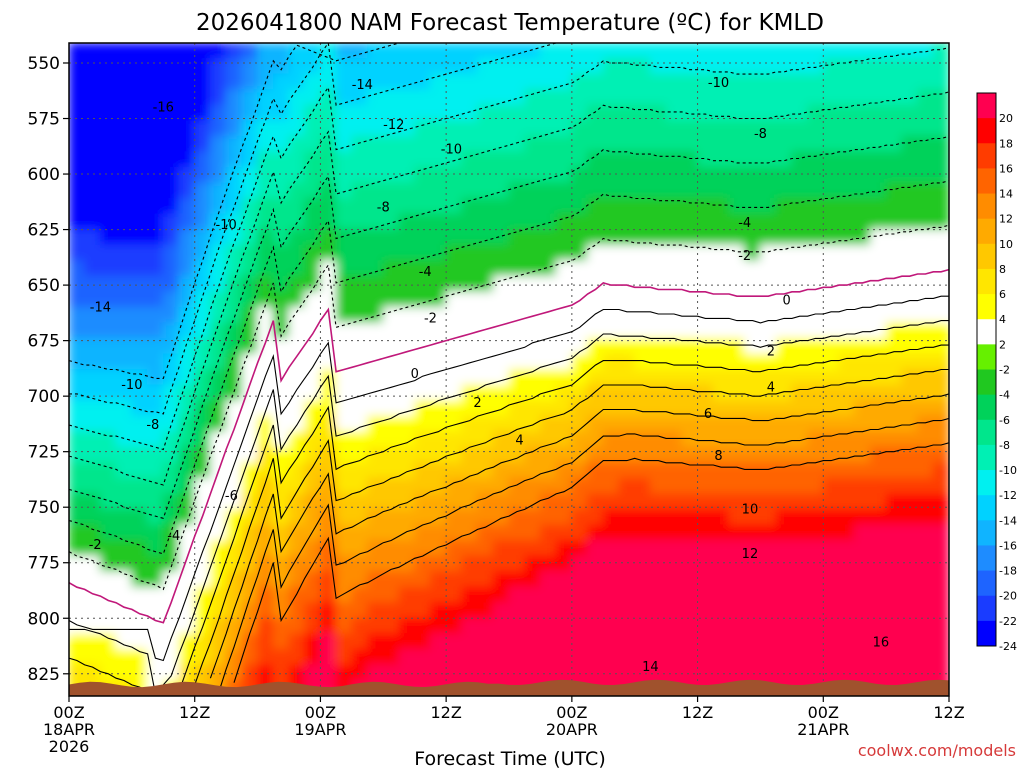  Describe the element at coordinates (430, 318) in the screenshot. I see `contour-label: -2` at that location.